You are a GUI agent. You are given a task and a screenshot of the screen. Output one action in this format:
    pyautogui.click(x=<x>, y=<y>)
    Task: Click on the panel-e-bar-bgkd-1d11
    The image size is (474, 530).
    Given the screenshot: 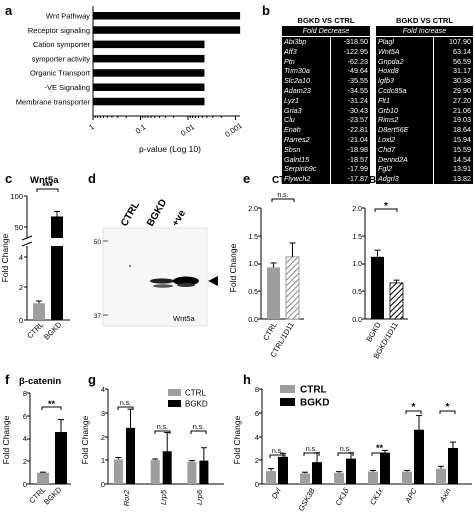 What is the action you would take?
    pyautogui.click(x=396, y=301)
    